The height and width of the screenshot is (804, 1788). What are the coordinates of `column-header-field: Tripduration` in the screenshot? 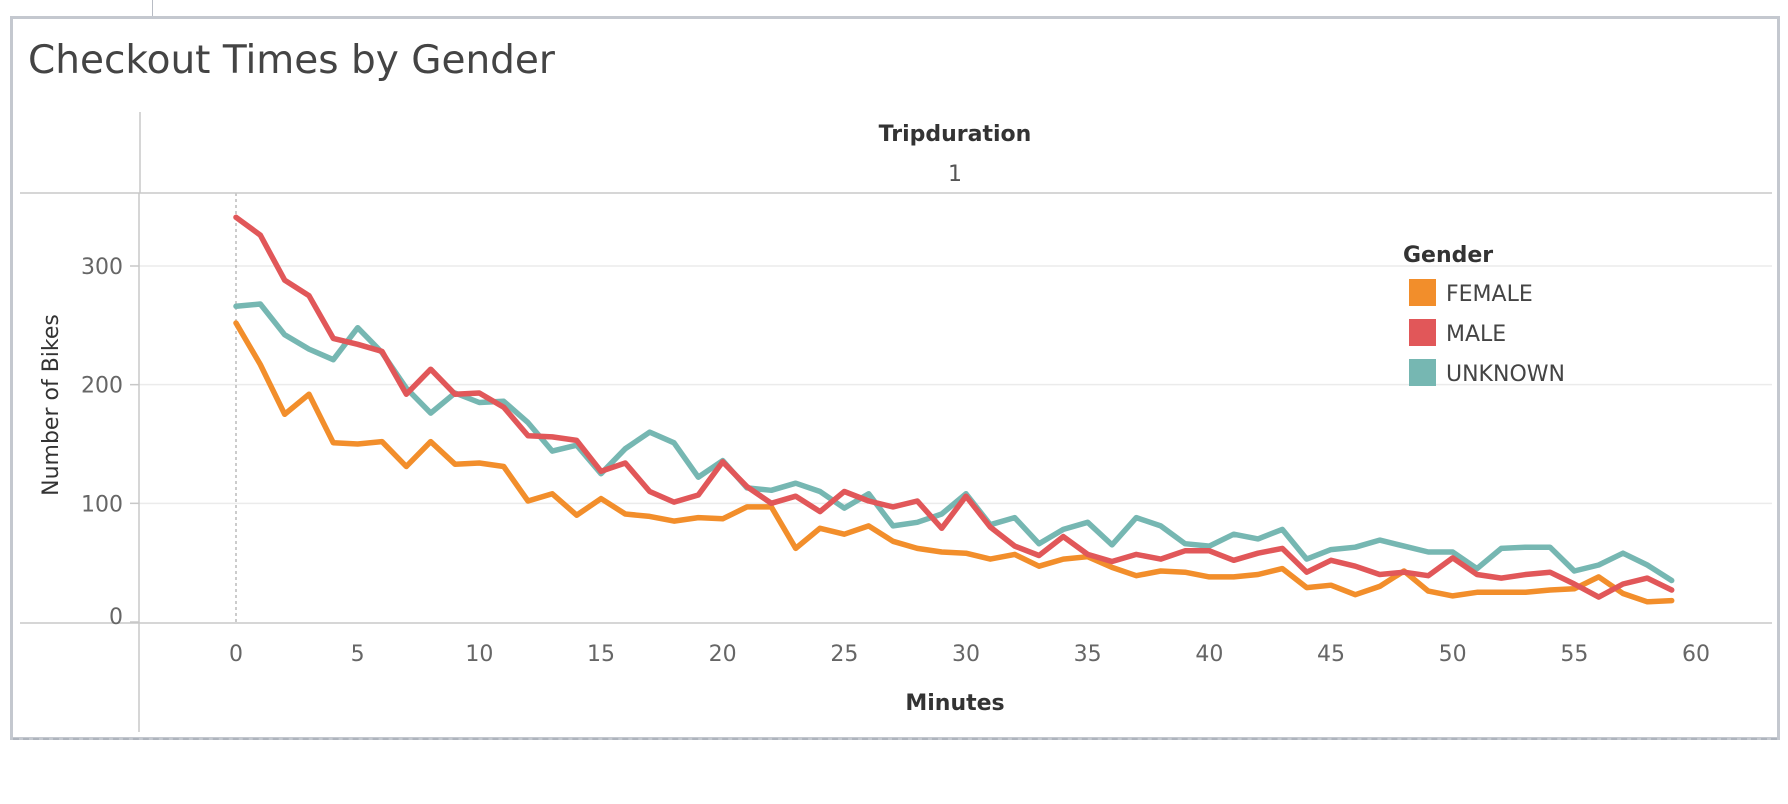 It's located at (955, 134).